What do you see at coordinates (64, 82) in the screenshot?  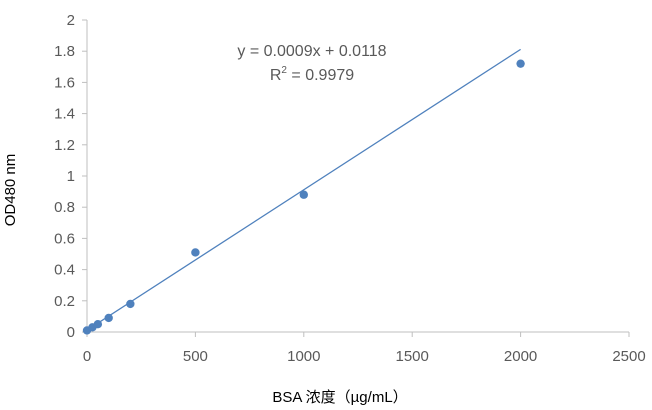 I see `y-tick-label: 1.6` at bounding box center [64, 82].